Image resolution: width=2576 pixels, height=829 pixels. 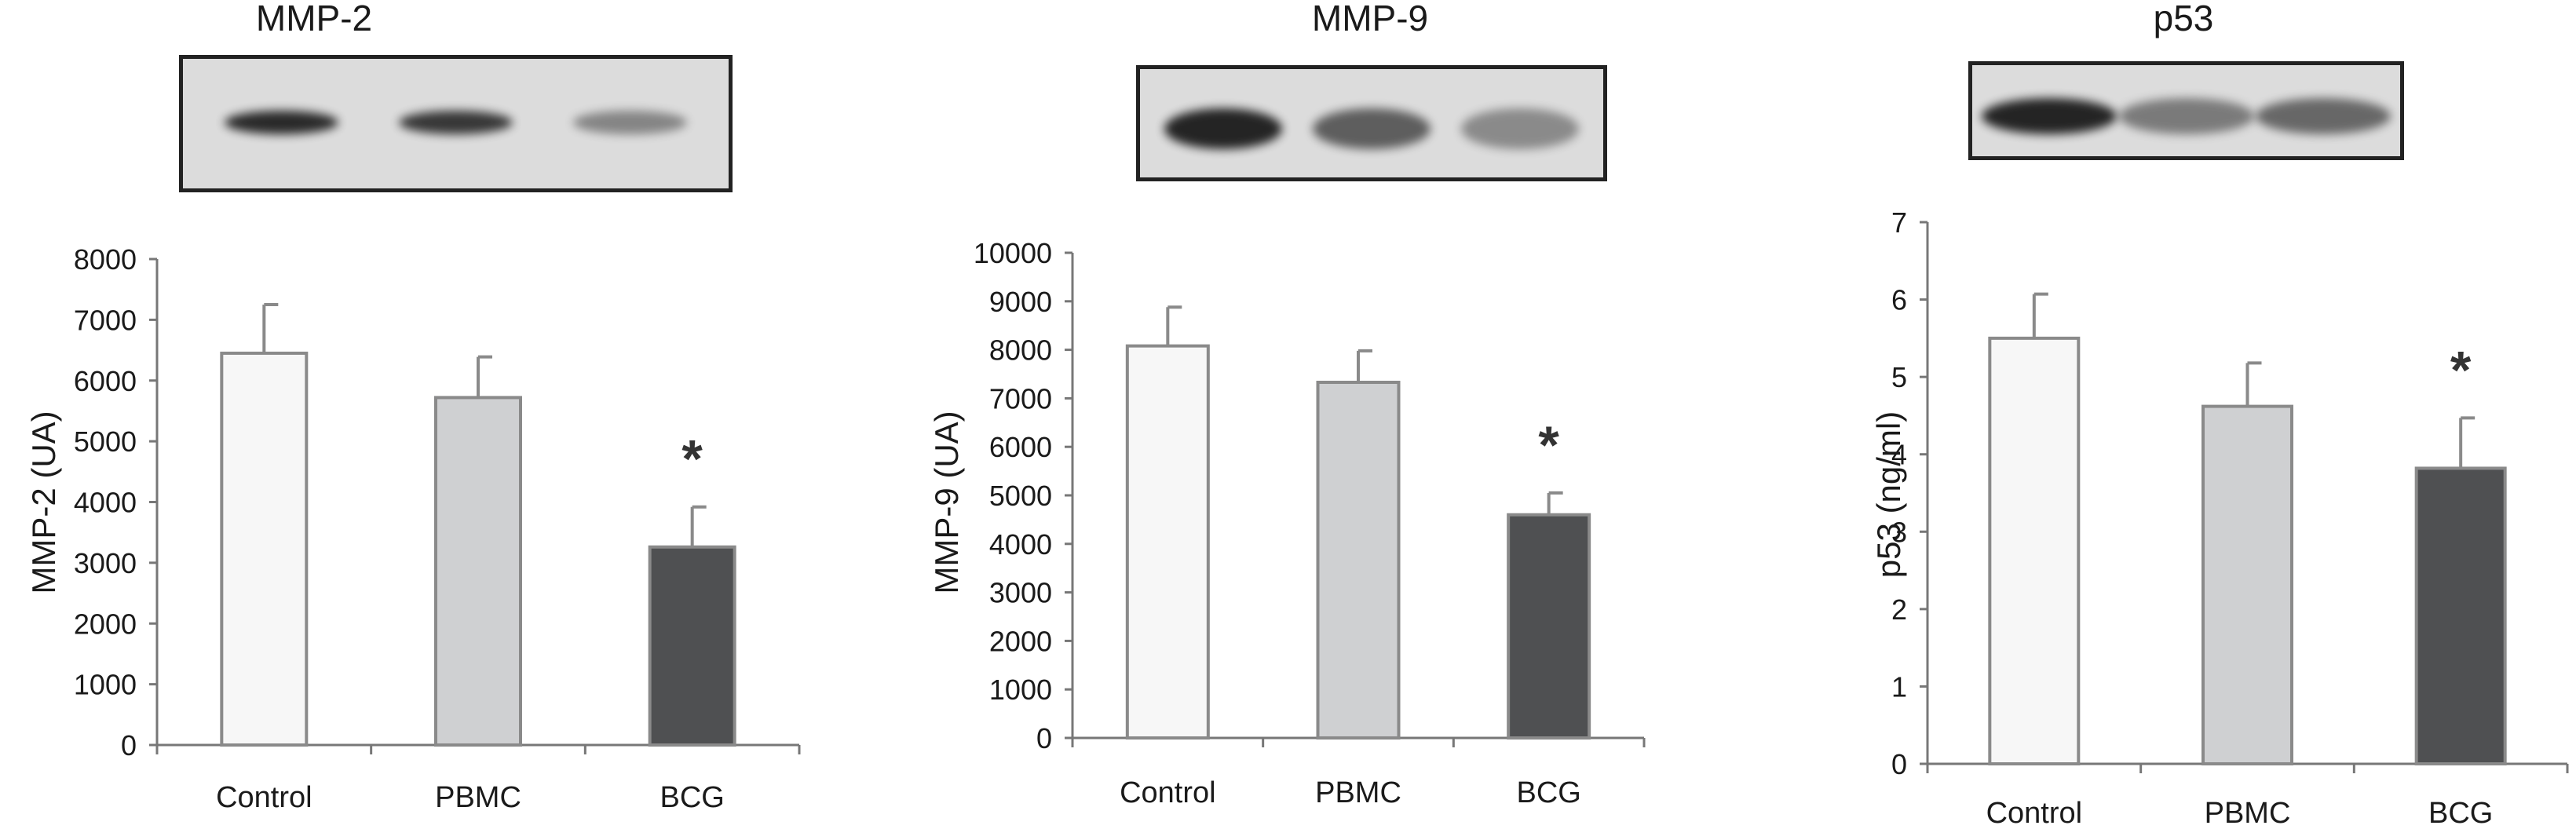 What do you see at coordinates (281, 122) in the screenshot?
I see `mmp2-band-control` at bounding box center [281, 122].